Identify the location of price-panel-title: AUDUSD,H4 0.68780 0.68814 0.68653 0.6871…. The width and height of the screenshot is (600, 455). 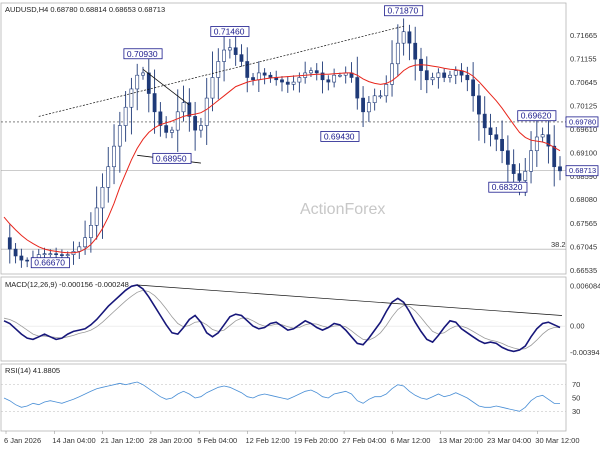
(85, 9).